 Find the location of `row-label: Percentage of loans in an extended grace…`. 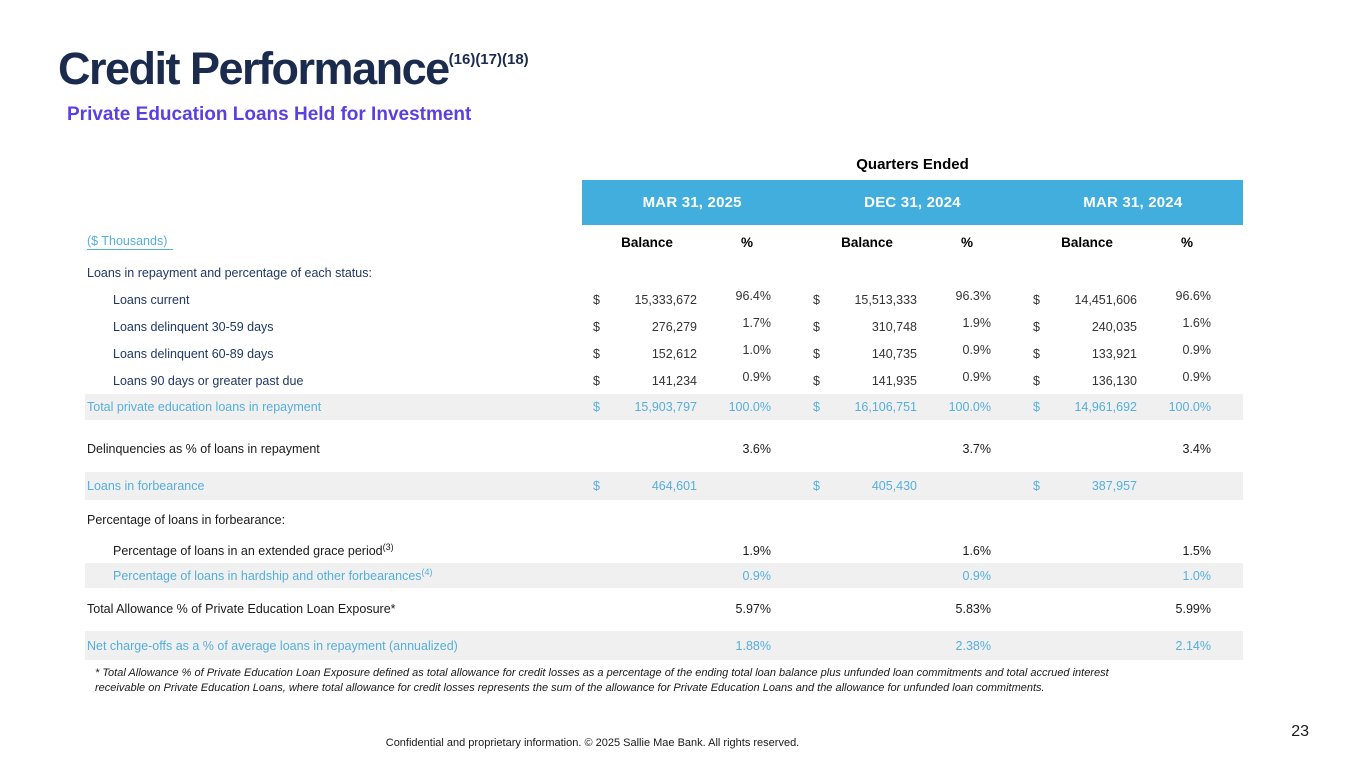

row-label: Percentage of loans in an extended grace… is located at coordinates (334, 549).